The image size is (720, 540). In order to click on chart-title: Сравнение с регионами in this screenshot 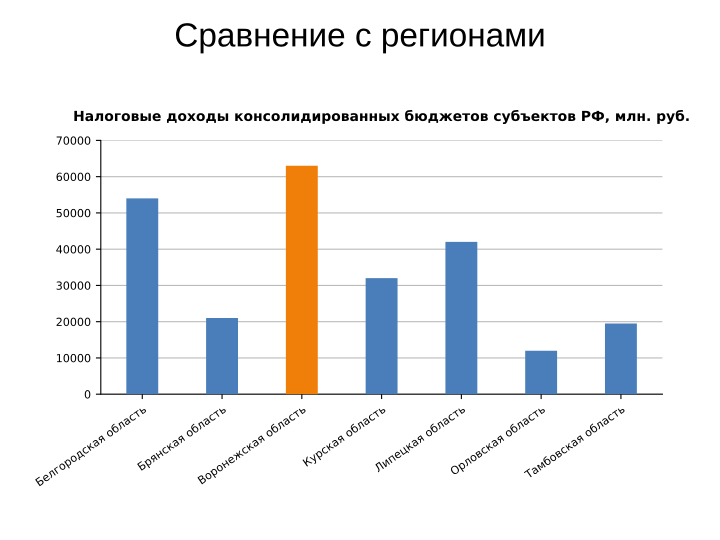, I will do `click(360, 38)`.